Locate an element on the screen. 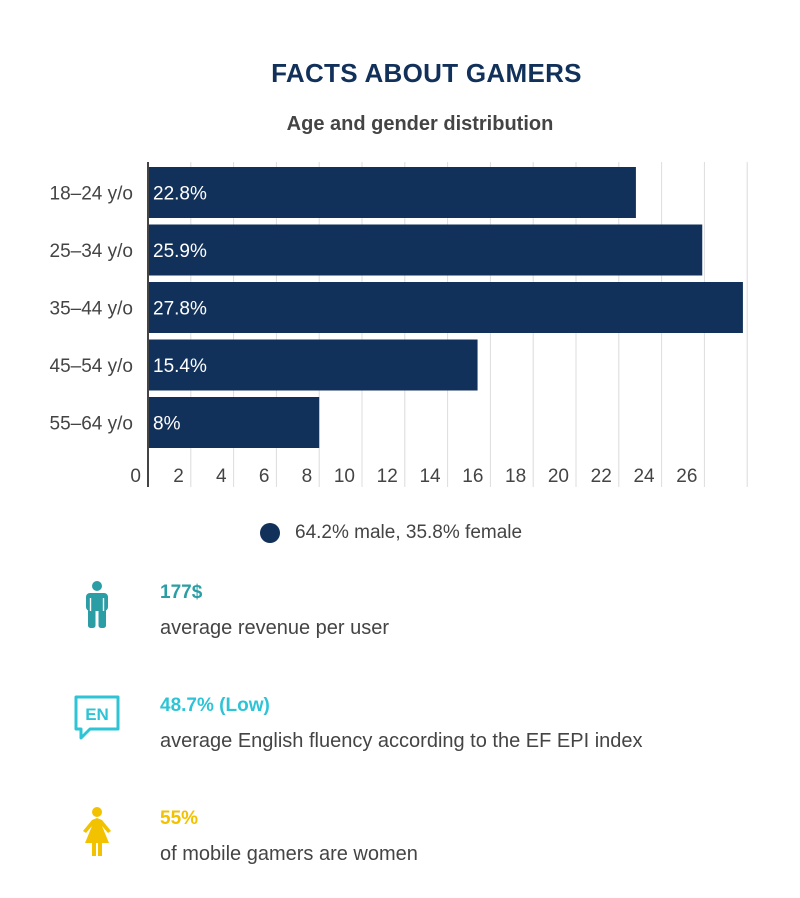  chart-subtitle: Age and gender distribution is located at coordinates (420, 124).